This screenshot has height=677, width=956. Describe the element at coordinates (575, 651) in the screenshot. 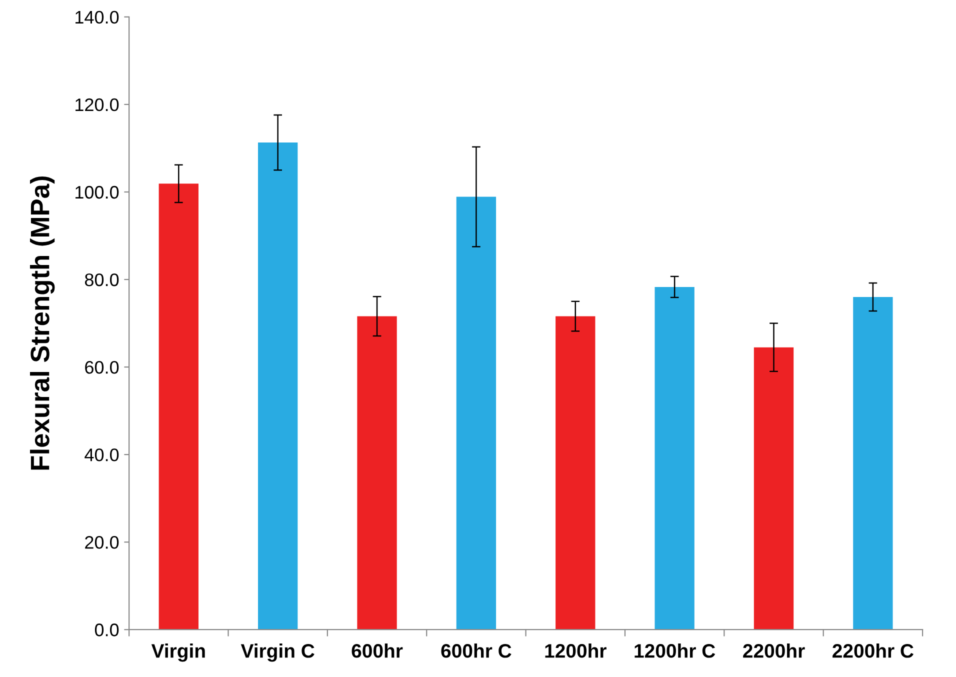

I see `x-tick-label: 1200hr` at that location.